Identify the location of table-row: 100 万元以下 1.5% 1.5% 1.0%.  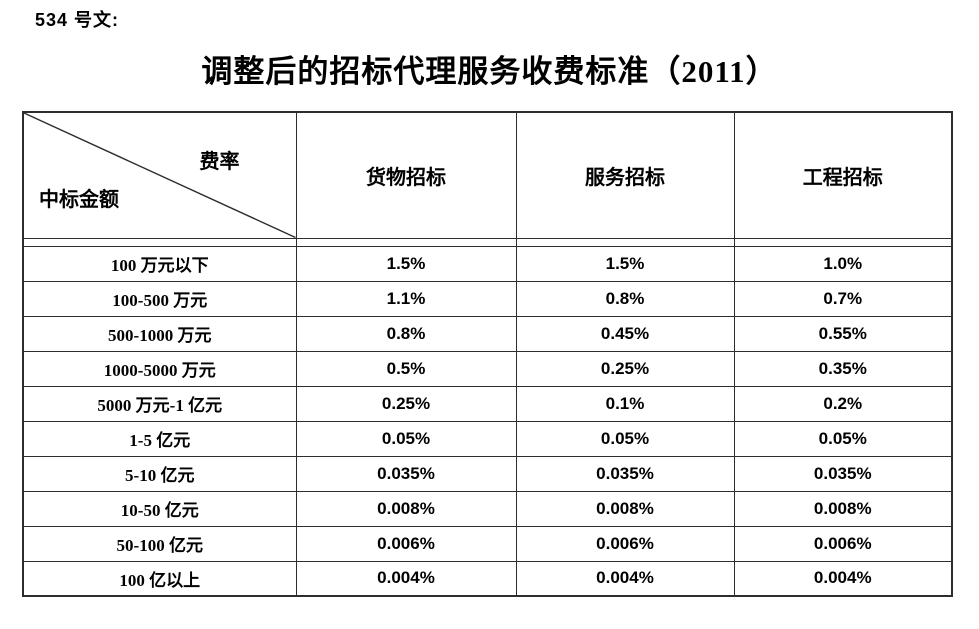
(487, 263).